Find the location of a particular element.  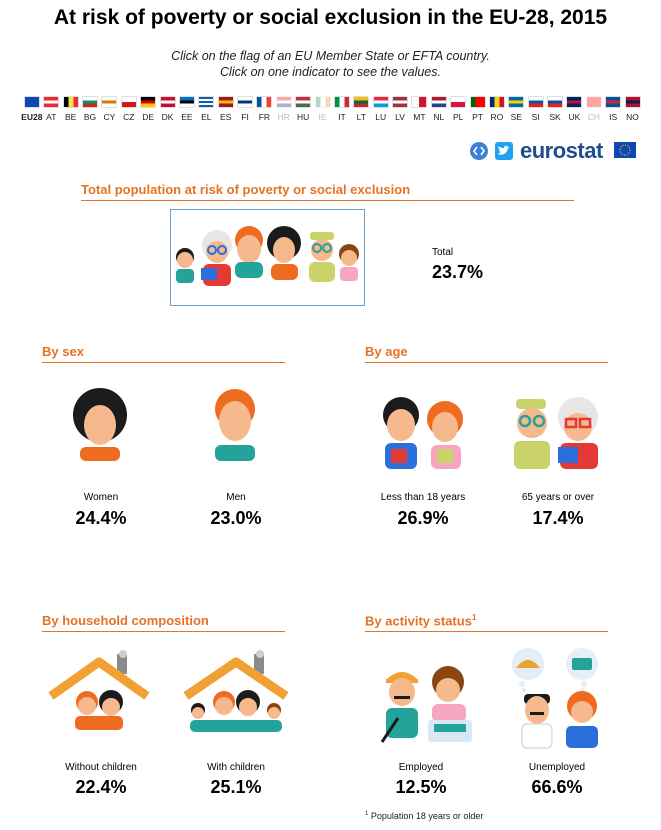

women-indicator is located at coordinates (100, 424).